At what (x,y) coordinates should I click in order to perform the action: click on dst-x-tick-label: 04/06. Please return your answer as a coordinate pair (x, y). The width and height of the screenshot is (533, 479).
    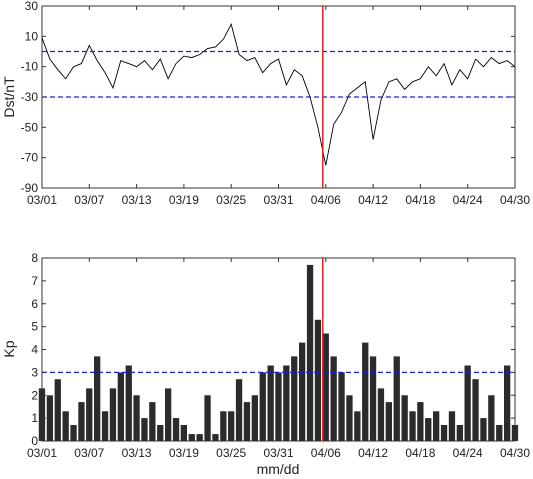
    Looking at the image, I should click on (326, 200).